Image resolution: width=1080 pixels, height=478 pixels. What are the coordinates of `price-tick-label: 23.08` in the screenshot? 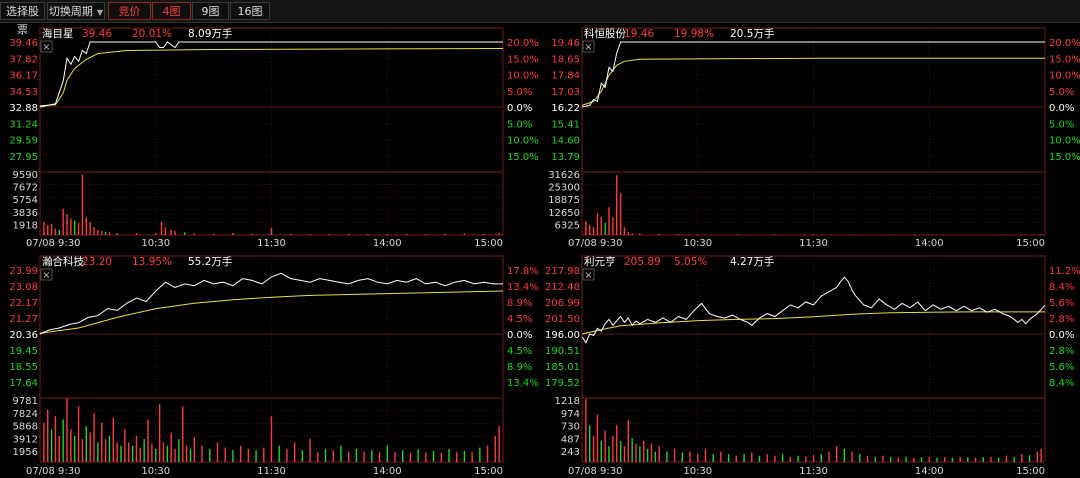 It's located at (23, 287).